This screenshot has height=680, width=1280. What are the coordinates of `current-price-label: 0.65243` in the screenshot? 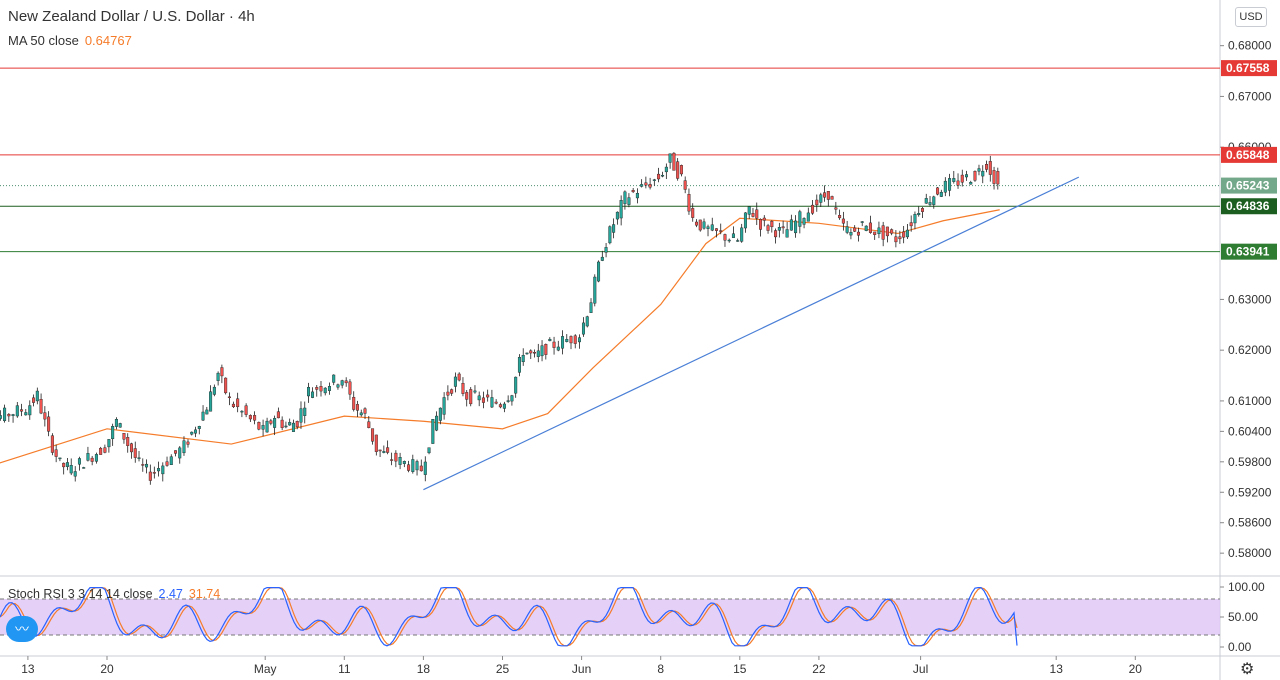 It's located at (1248, 186).